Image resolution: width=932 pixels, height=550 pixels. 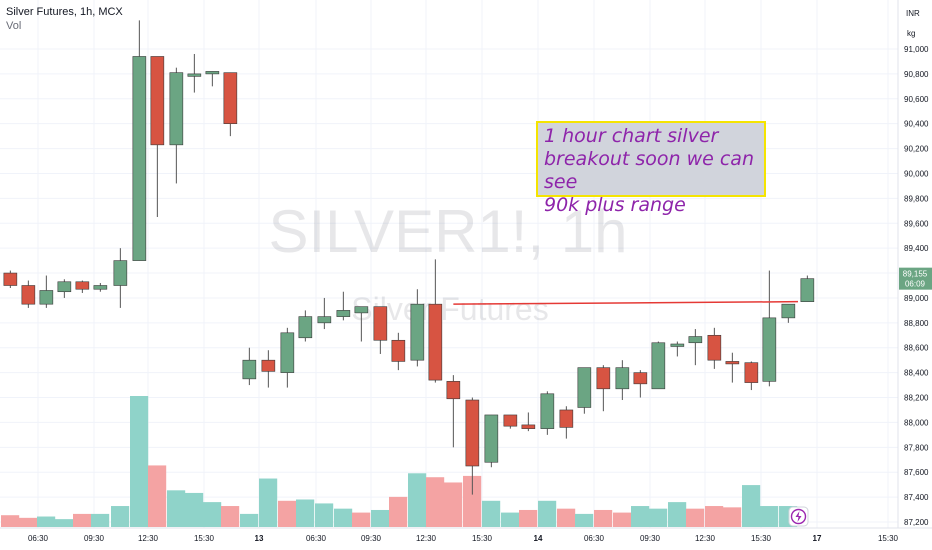 What do you see at coordinates (626, 302) in the screenshot?
I see `trendline` at bounding box center [626, 302].